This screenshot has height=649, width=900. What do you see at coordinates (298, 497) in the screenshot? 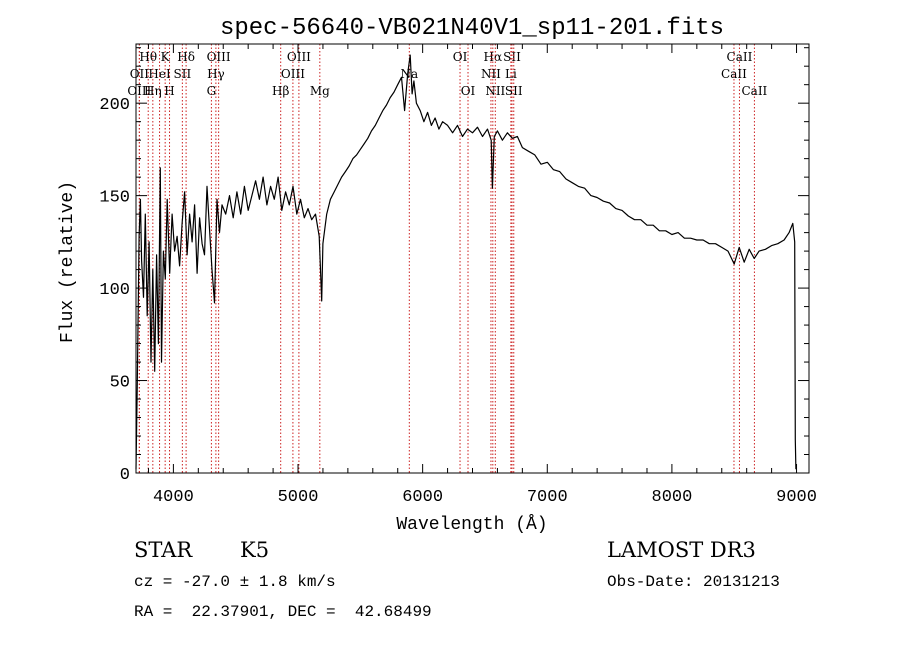
I see `x-tick-label-1: 5000` at bounding box center [298, 497].